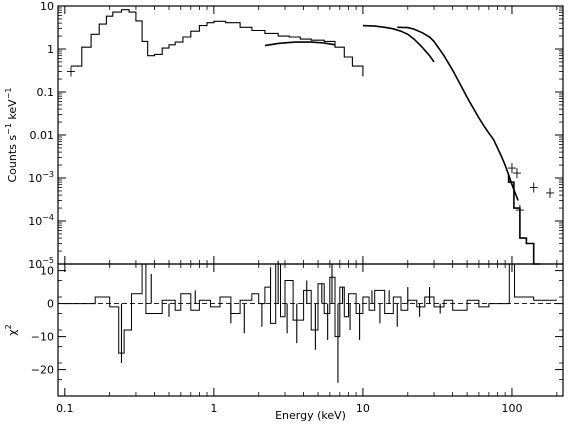 This screenshot has width=572, height=429. I want to click on x-tick-label: 100, so click(511, 408).